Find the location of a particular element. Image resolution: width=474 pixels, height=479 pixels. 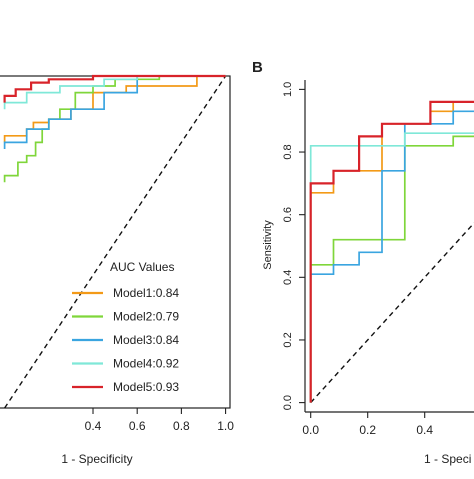

y-tick-label: 1.0 is located at coordinates (288, 89).